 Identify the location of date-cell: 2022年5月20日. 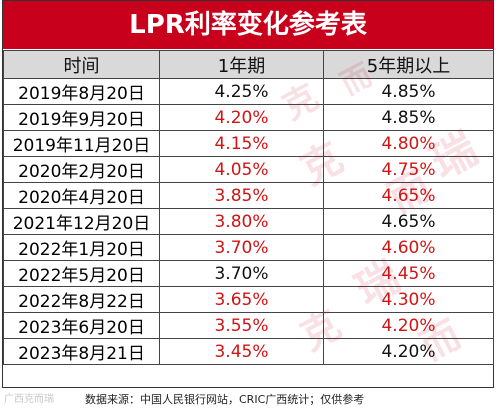
(81, 273).